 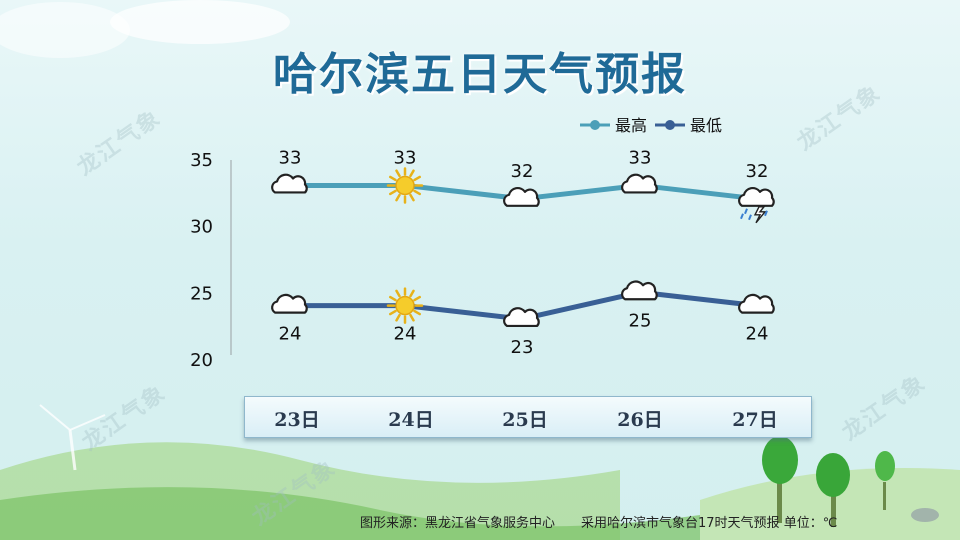 What do you see at coordinates (688, 125) in the screenshot?
I see `legend-item: 最低` at bounding box center [688, 125].